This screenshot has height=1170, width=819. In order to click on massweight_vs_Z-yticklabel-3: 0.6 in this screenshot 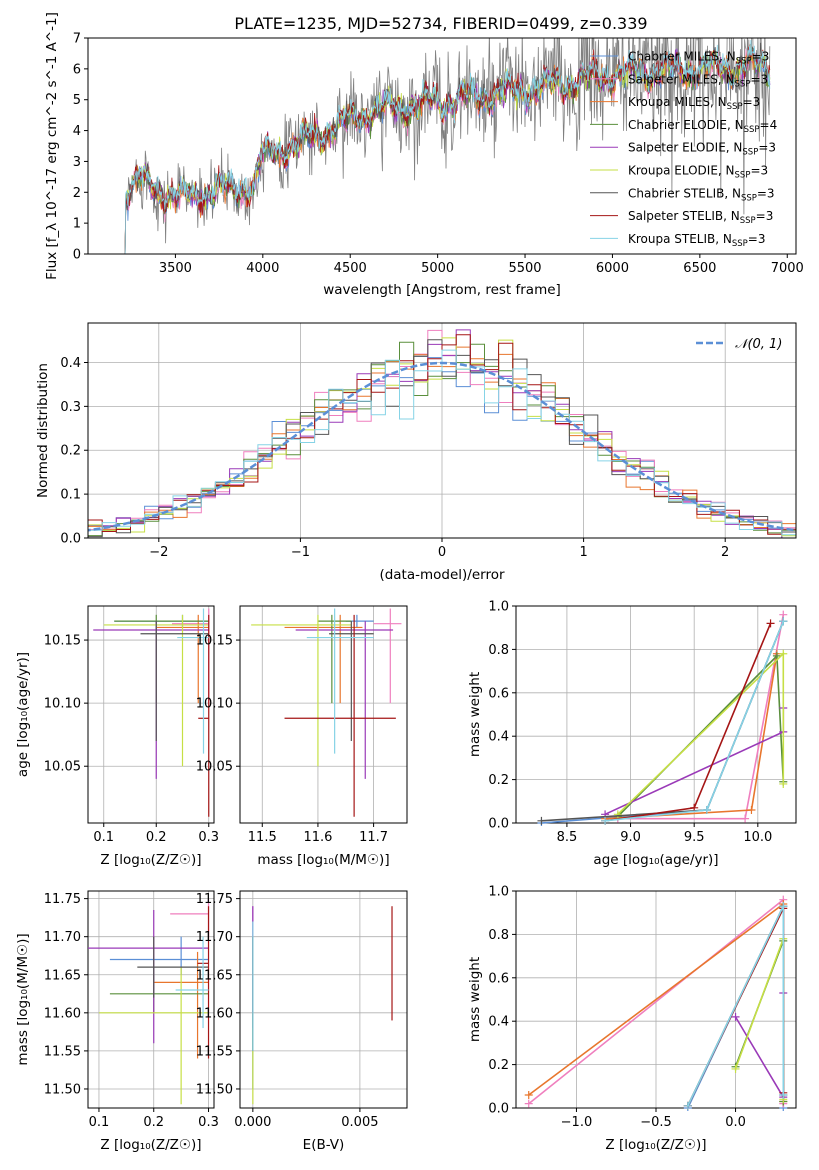, I will do `click(498, 978)`.